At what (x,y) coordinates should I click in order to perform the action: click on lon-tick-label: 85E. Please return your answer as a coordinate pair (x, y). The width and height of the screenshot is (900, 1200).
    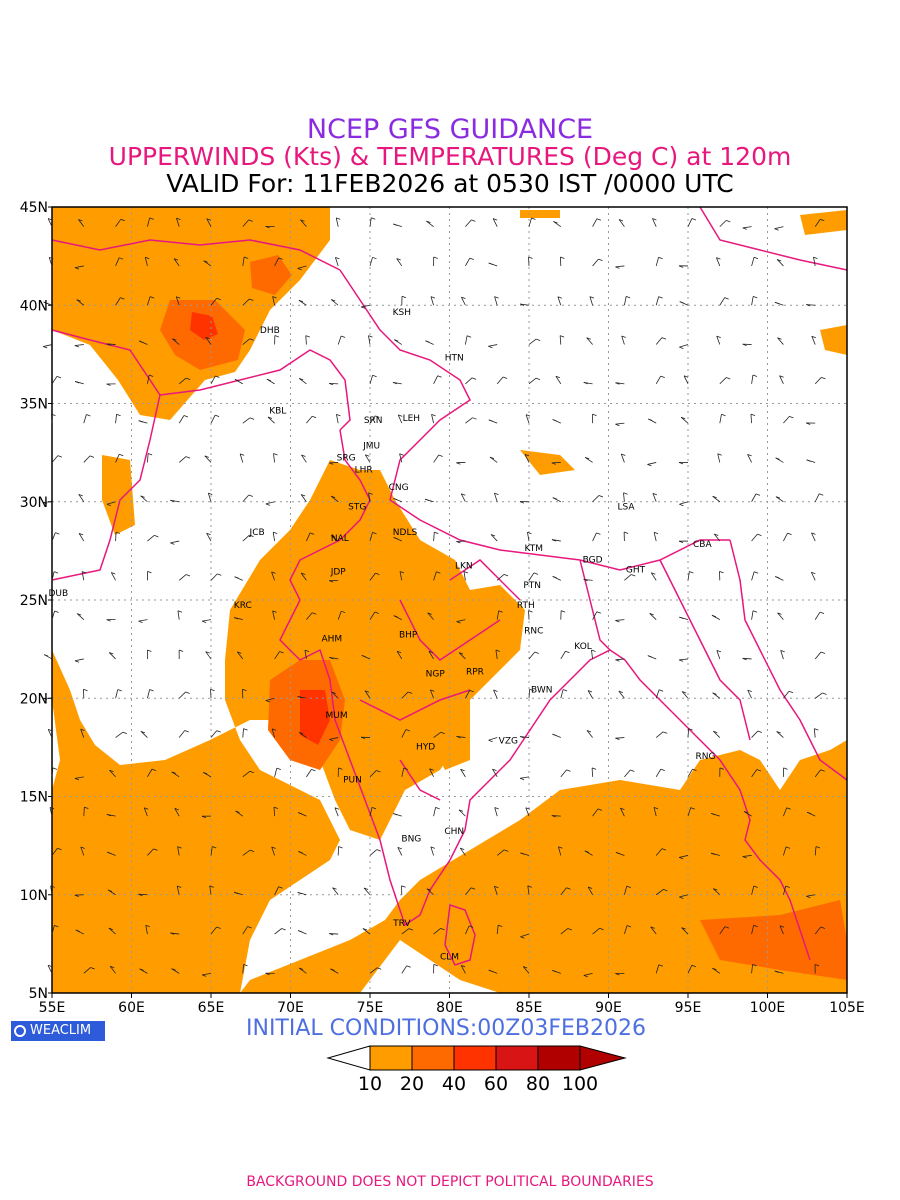
    Looking at the image, I should click on (529, 1008).